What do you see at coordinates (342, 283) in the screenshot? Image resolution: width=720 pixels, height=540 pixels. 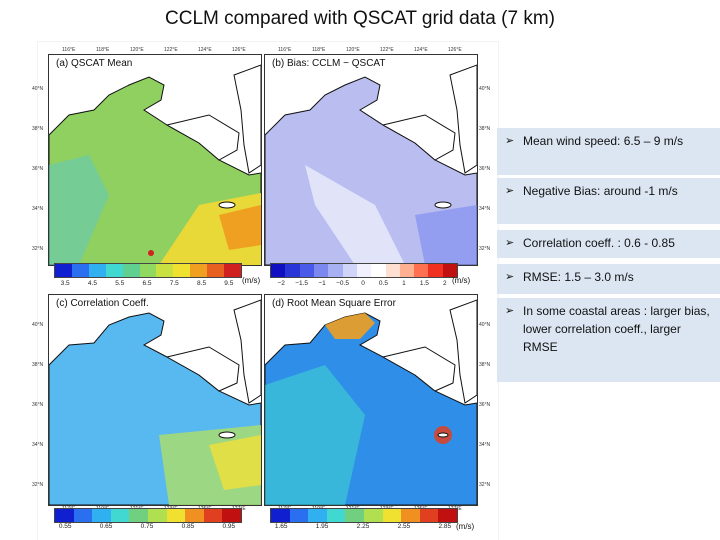 I see `colorbar-tick-label: −0.5` at bounding box center [342, 283].